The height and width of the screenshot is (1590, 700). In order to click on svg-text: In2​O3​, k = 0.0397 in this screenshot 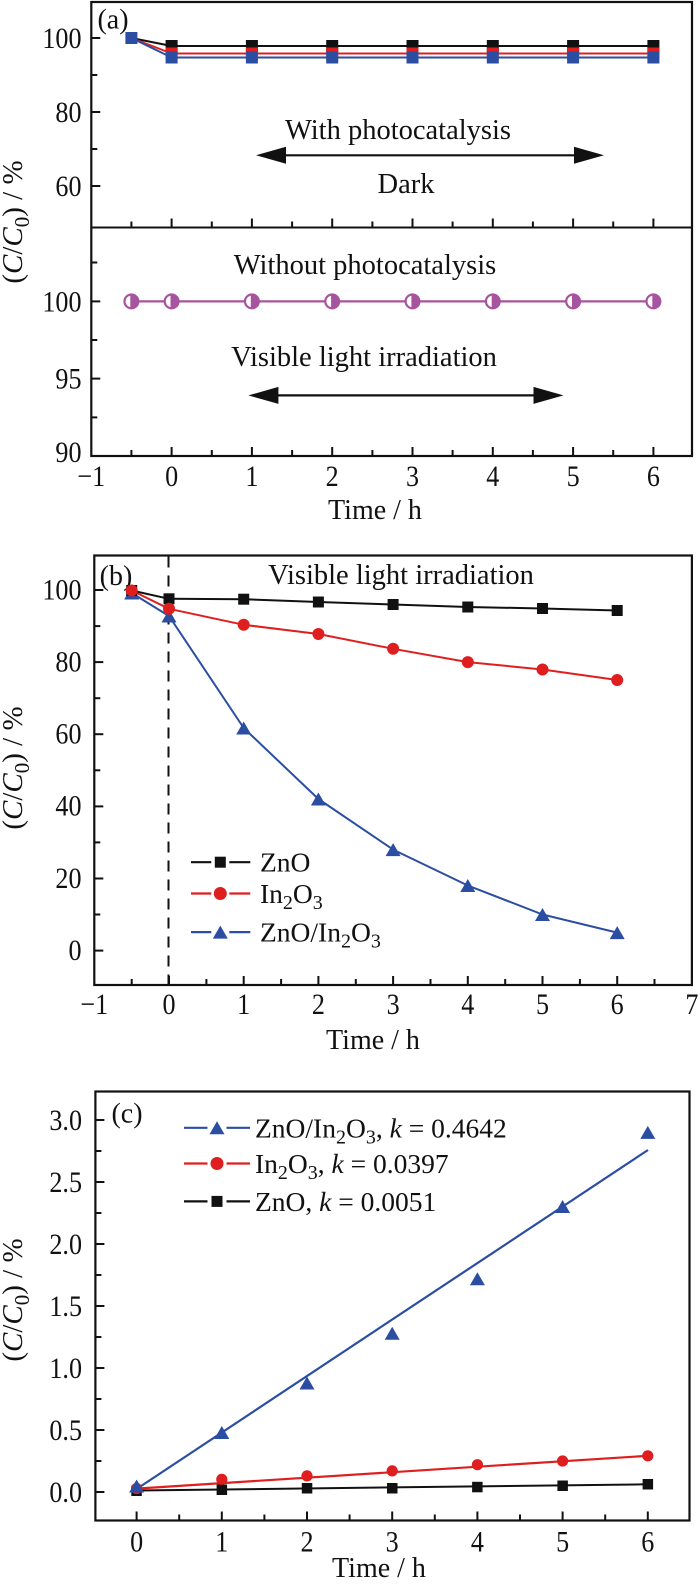, I will do `click(352, 1166)`.